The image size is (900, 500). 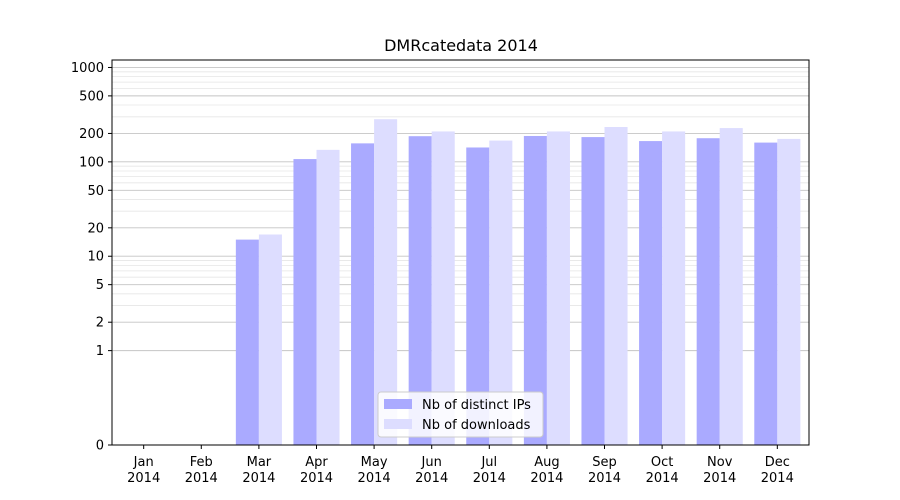 I want to click on y-tick-label: 1, so click(x=100, y=351).